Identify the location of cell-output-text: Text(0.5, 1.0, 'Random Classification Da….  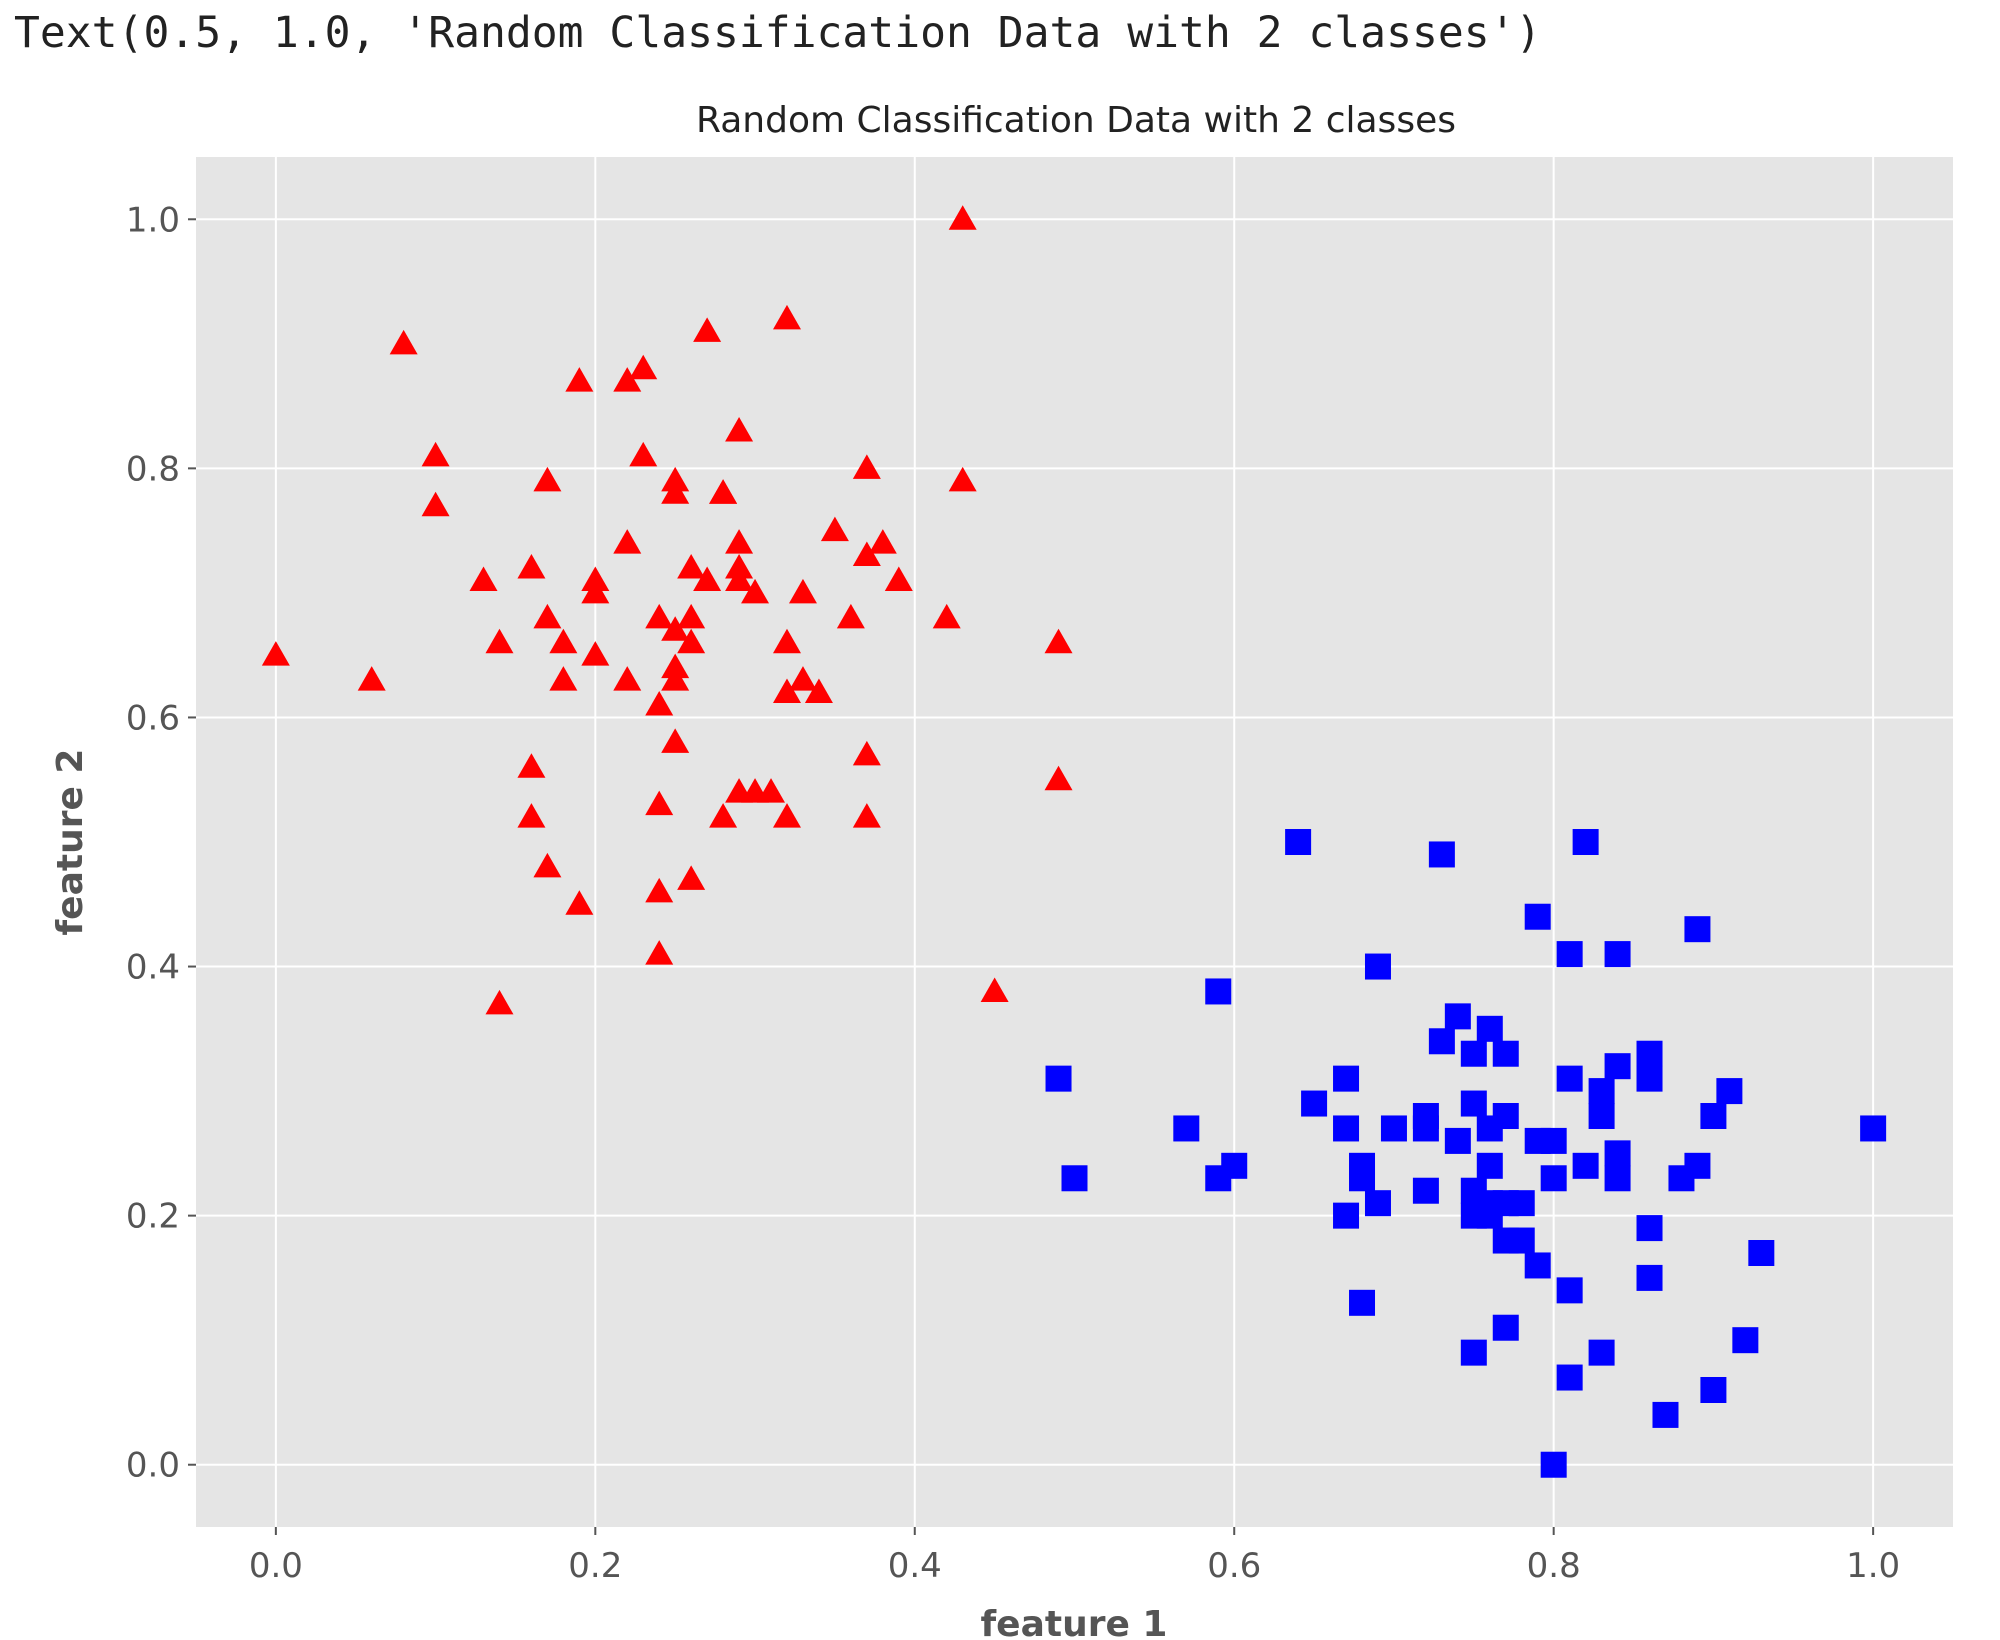
(778, 33).